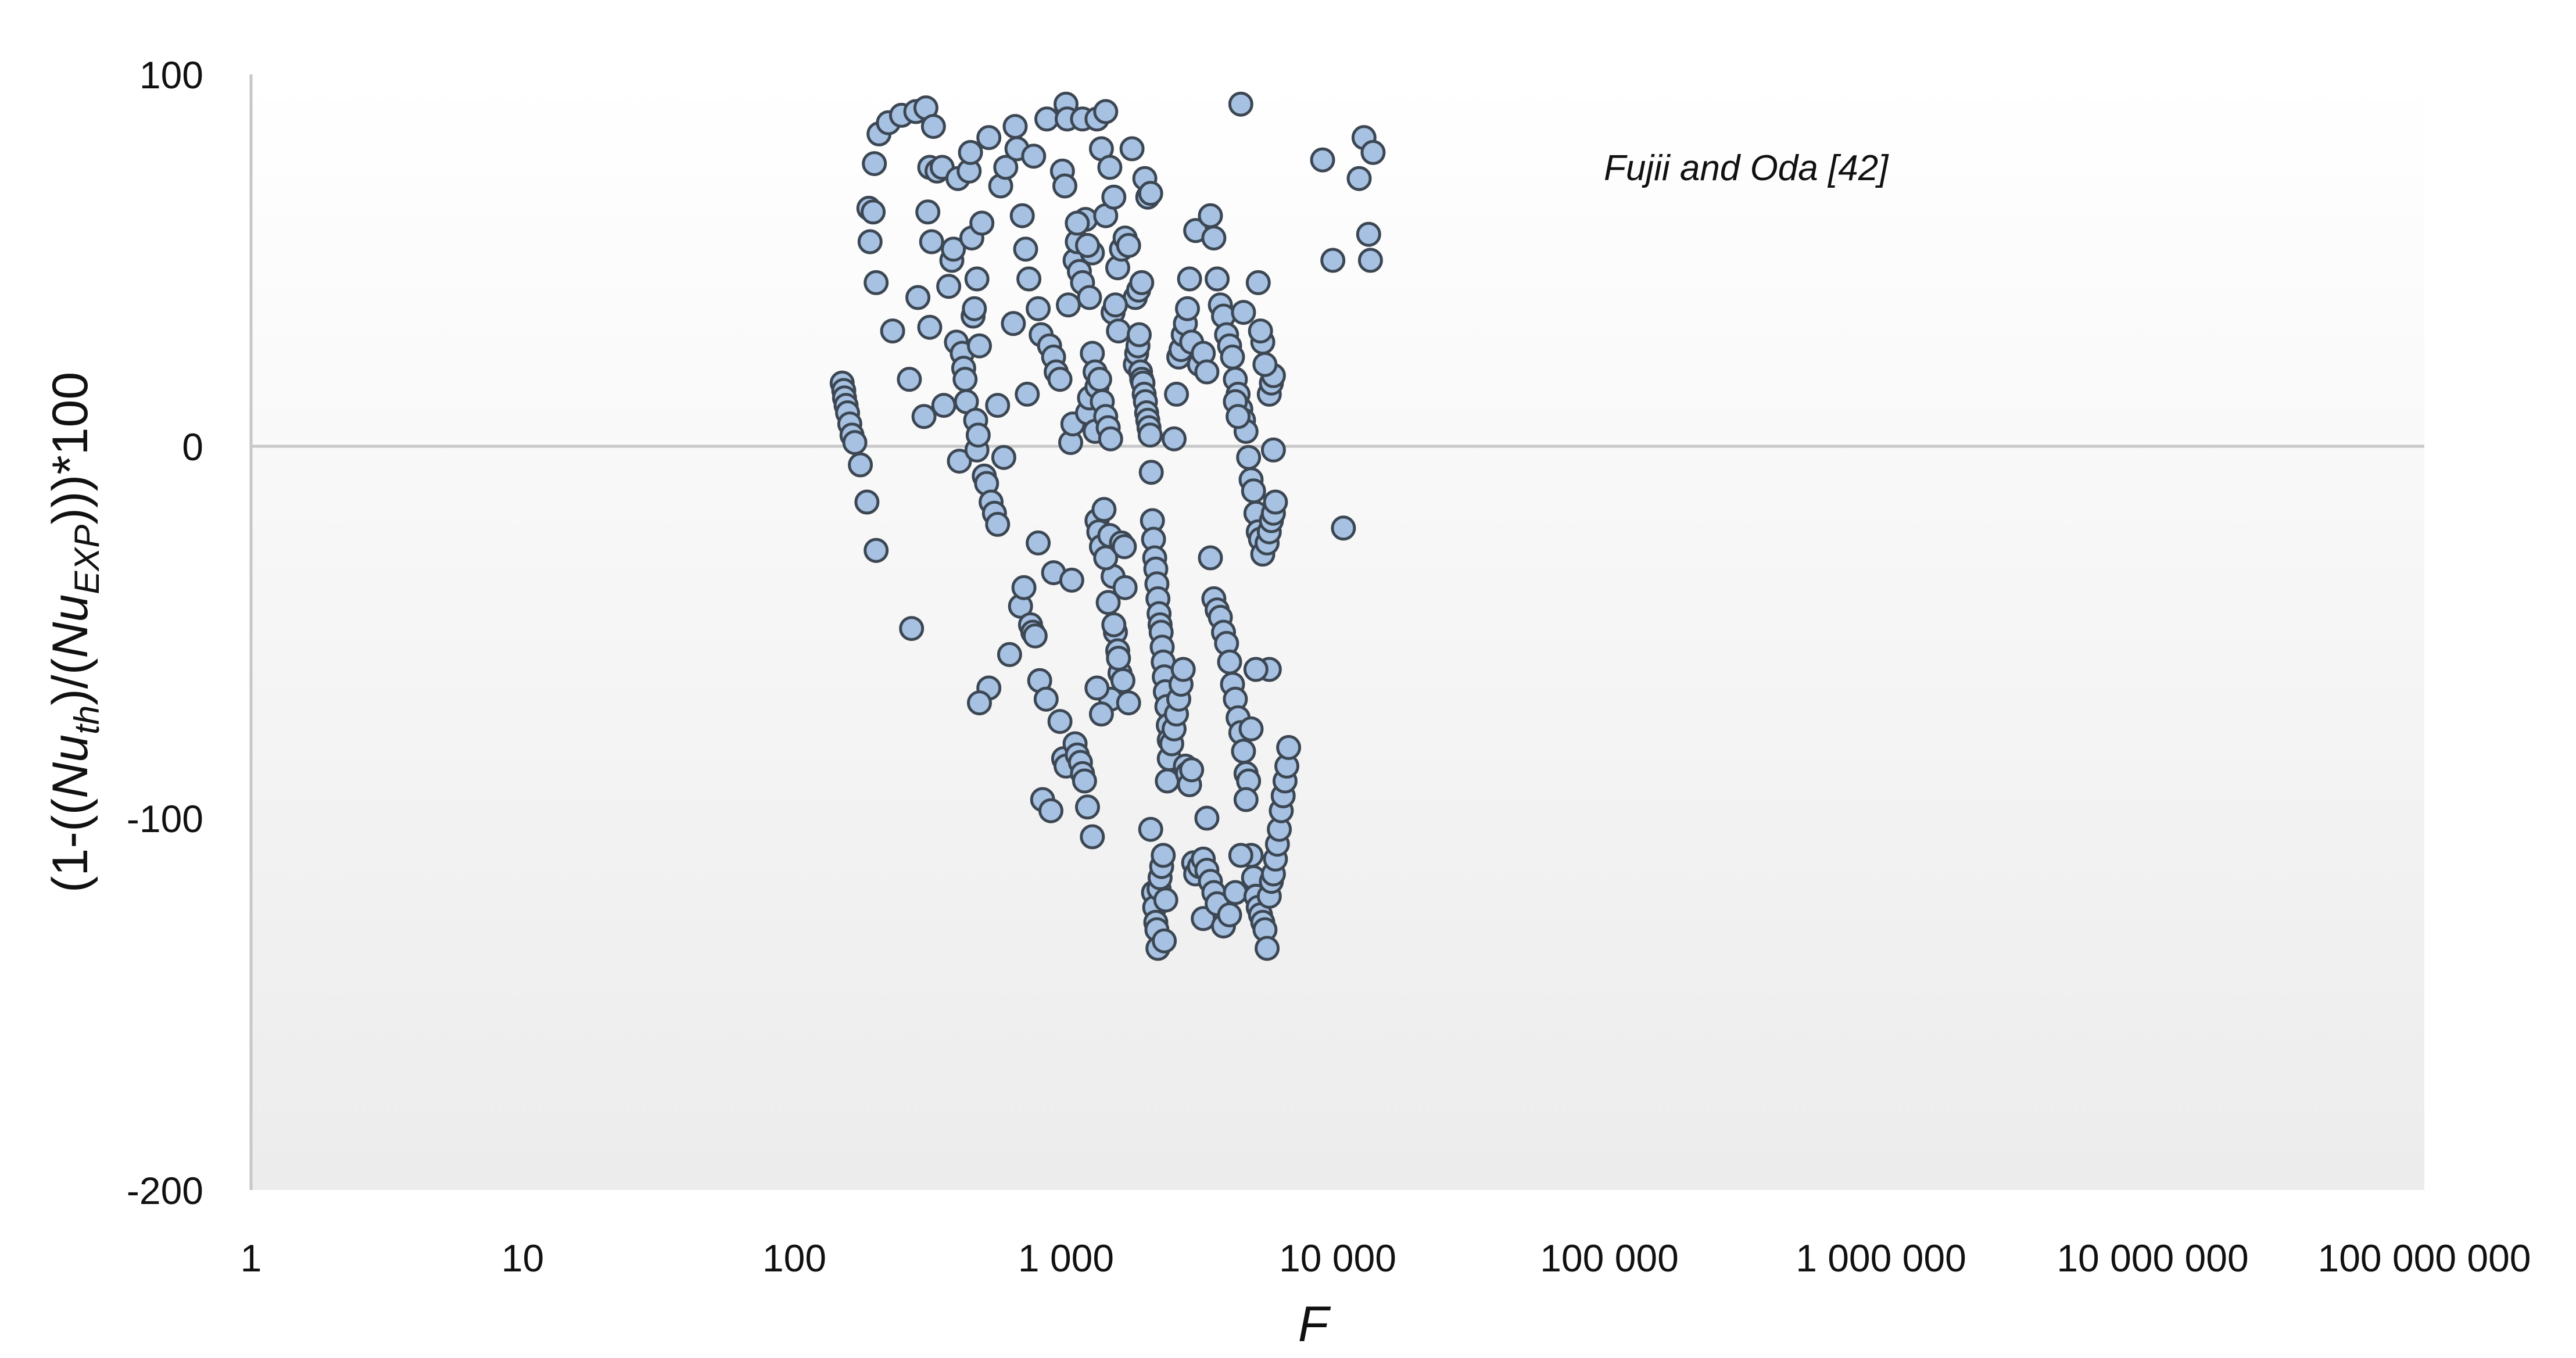 The image size is (2576, 1358). What do you see at coordinates (171, 74) in the screenshot?
I see `y-tick-label: 100` at bounding box center [171, 74].